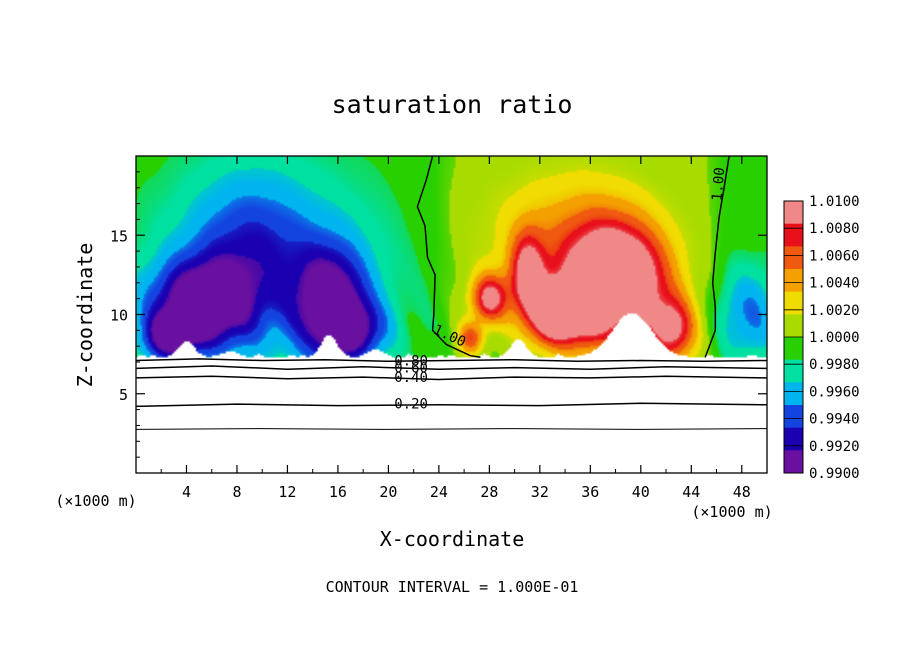 This screenshot has height=654, width=904. I want to click on colorbar-label: 1.0000, so click(834, 338).